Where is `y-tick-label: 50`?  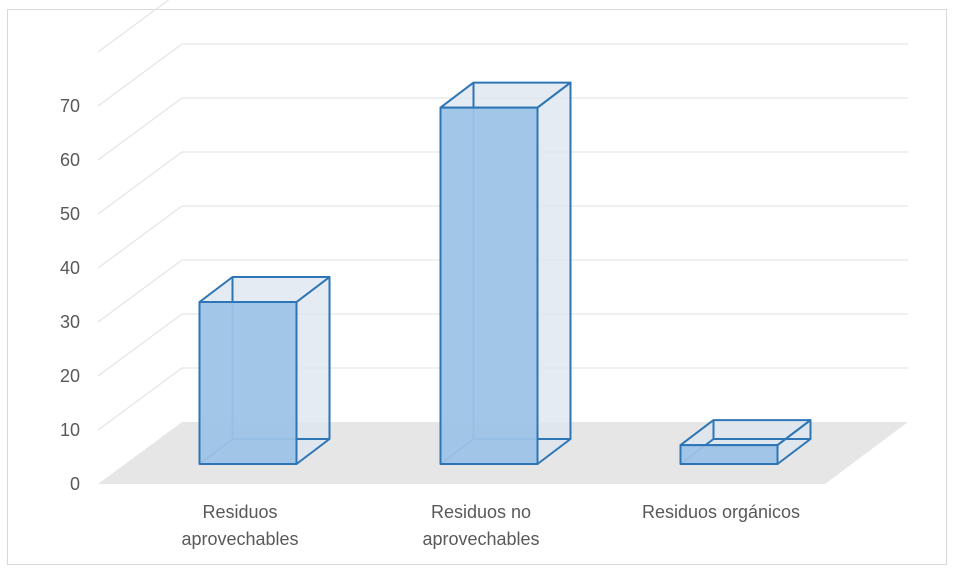
y-tick-label: 50 is located at coordinates (70, 214).